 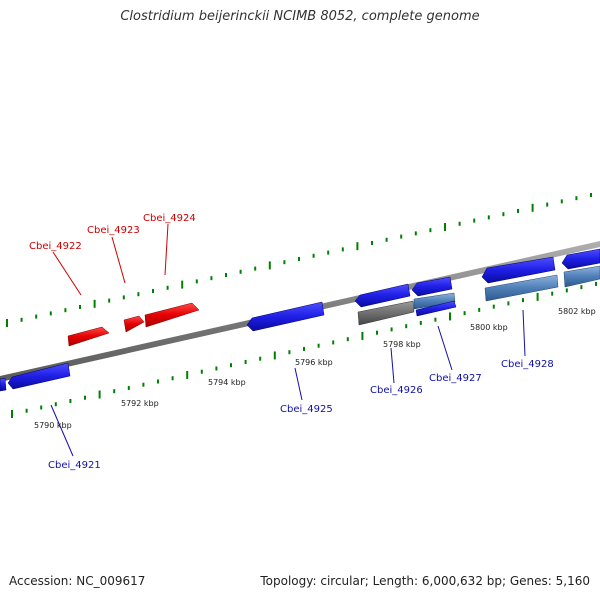 I want to click on gene-label-cbei-4923: Cbei_4923, so click(x=113, y=230).